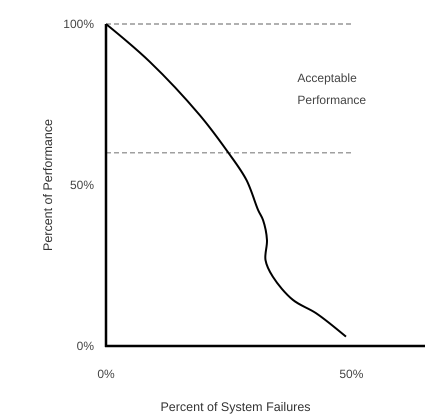  Describe the element at coordinates (48, 185) in the screenshot. I see `y-axis-title: Percent of Performance` at that location.